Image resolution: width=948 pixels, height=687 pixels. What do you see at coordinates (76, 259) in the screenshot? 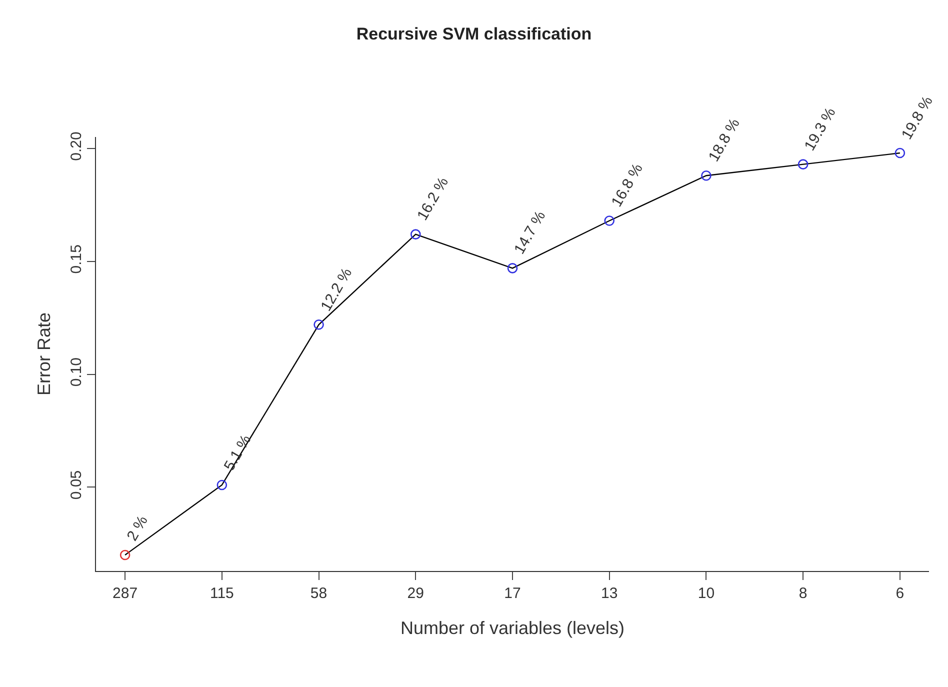
I see `y-tick-label: 0.15` at bounding box center [76, 259].